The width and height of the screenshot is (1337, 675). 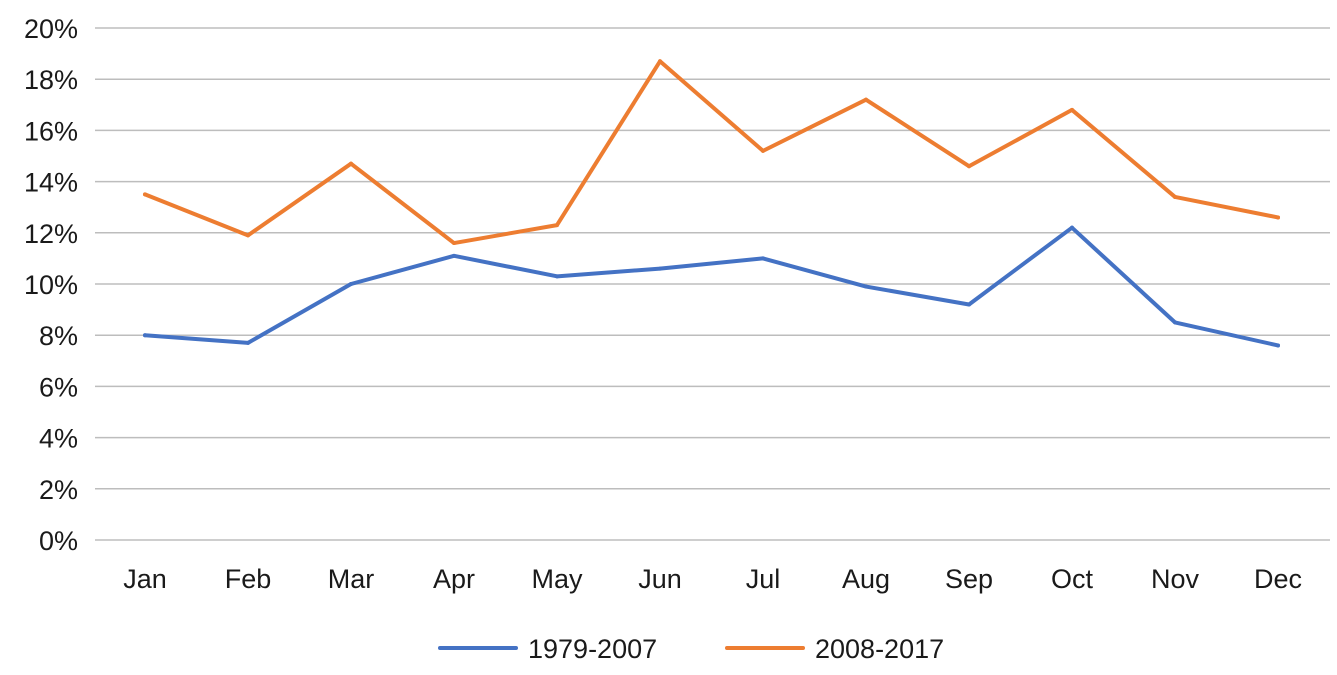 What do you see at coordinates (351, 579) in the screenshot?
I see `x-tick-label: Mar` at bounding box center [351, 579].